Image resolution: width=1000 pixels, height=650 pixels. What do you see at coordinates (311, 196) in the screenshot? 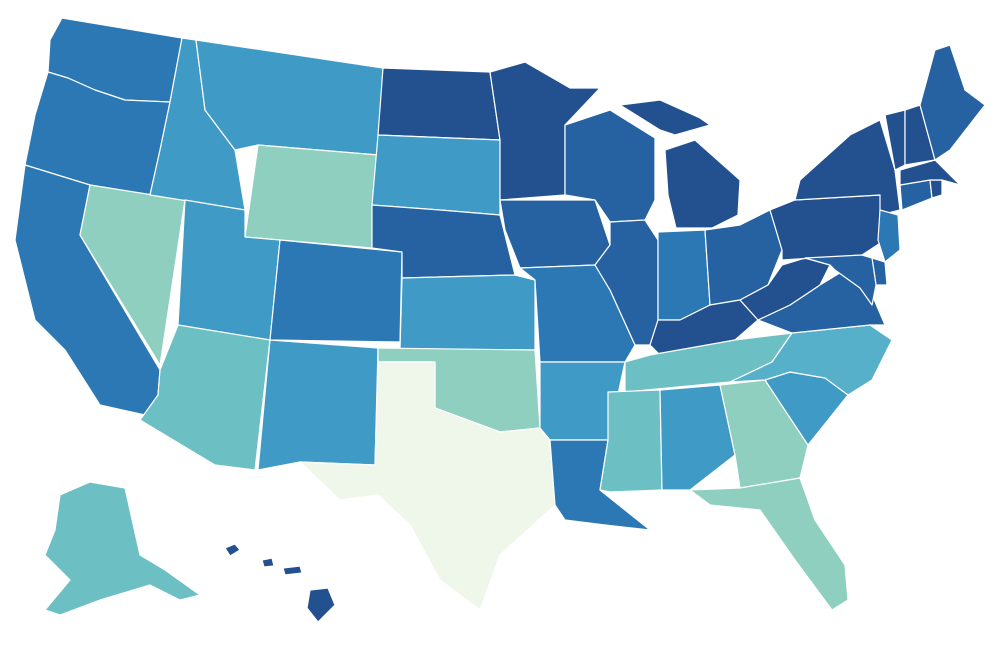
I see `state-wy` at bounding box center [311, 196].